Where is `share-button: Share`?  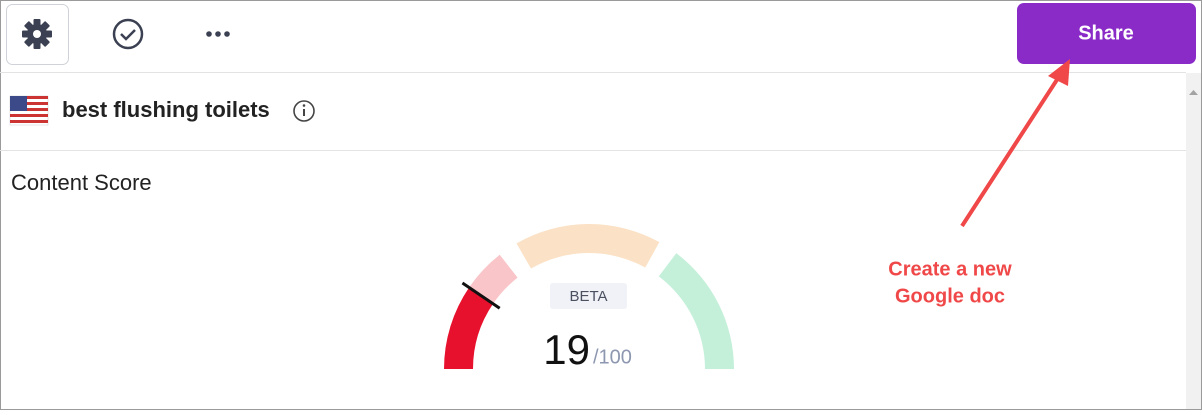 share-button: Share is located at coordinates (1106, 33).